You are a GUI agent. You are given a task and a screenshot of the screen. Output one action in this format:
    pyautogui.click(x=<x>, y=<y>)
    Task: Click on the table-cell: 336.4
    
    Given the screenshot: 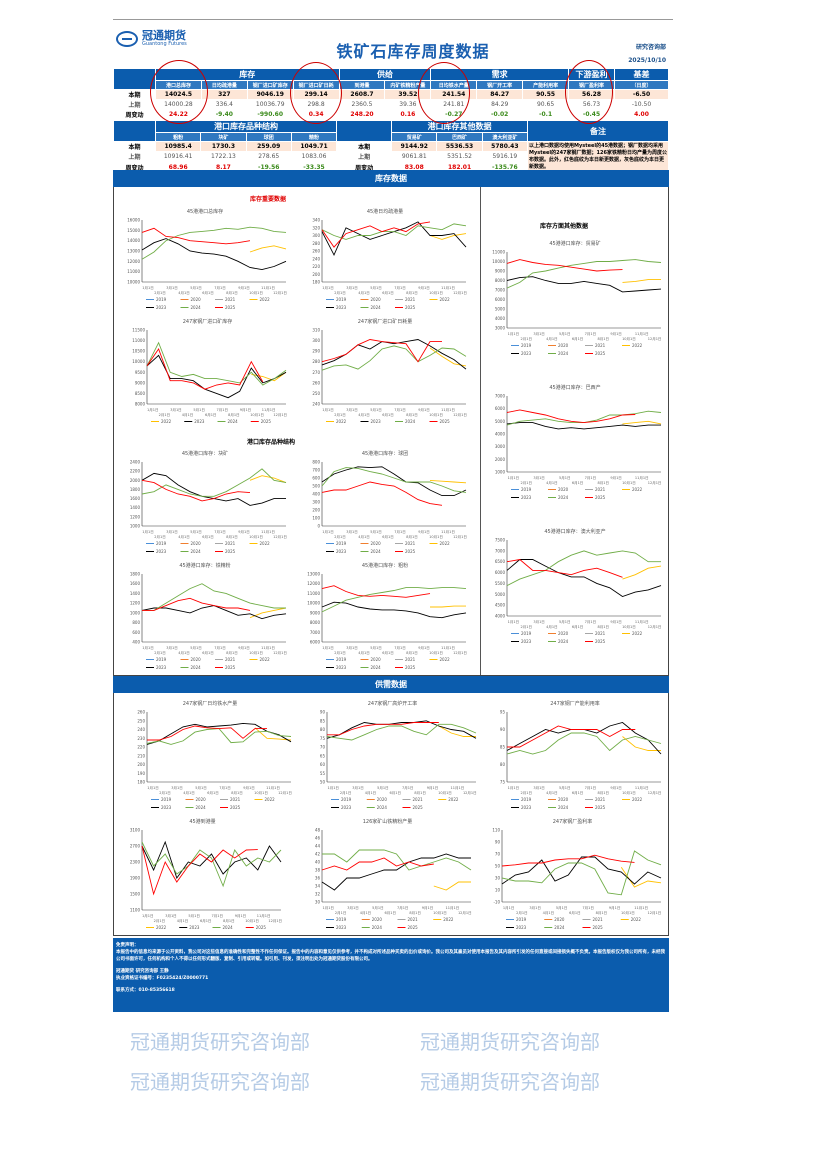 What is the action you would take?
    pyautogui.click(x=224, y=104)
    